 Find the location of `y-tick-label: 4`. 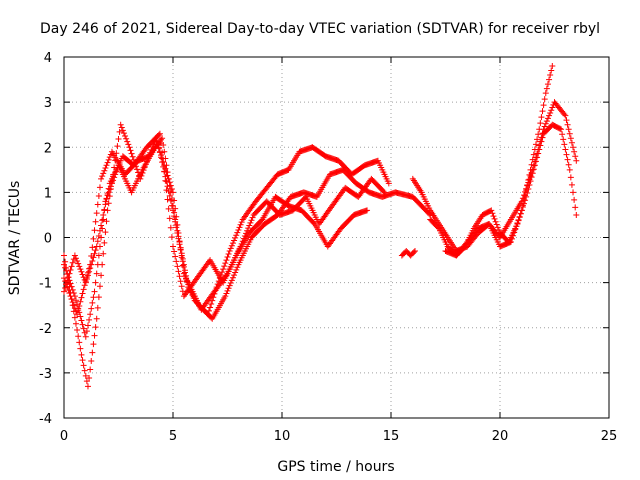

y-tick-label: 4 is located at coordinates (48, 58).